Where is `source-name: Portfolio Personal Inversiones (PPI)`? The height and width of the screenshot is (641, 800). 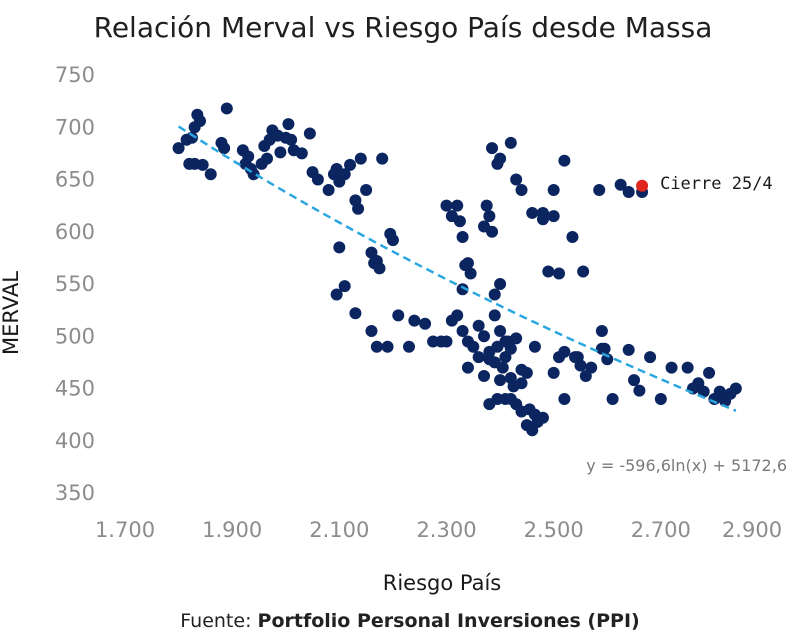
source-name: Portfolio Personal Inversiones (PPI) is located at coordinates (449, 621).